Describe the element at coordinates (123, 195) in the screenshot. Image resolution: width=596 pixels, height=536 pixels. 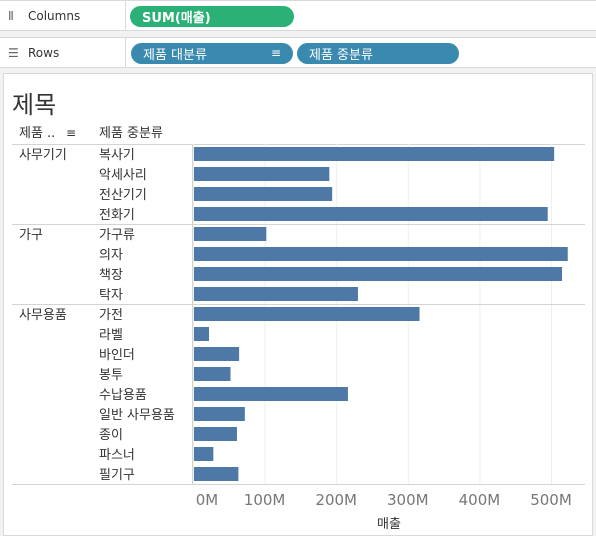
I see `category-label: 전산기기` at that location.